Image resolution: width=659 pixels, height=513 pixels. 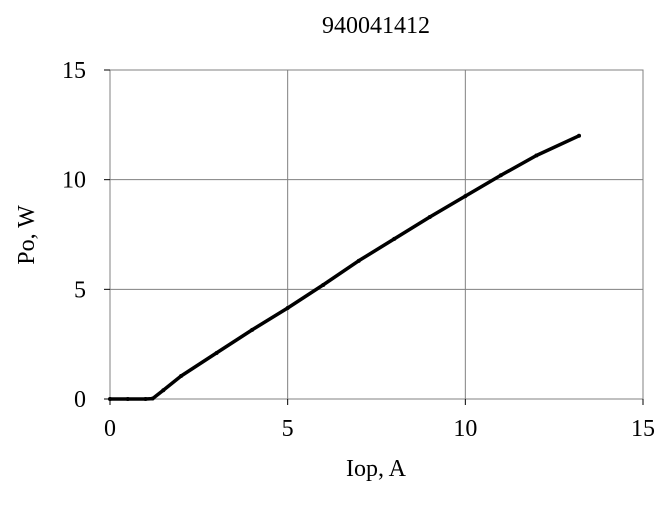 What do you see at coordinates (376, 469) in the screenshot?
I see `x-axis-label: Iop, A` at bounding box center [376, 469].